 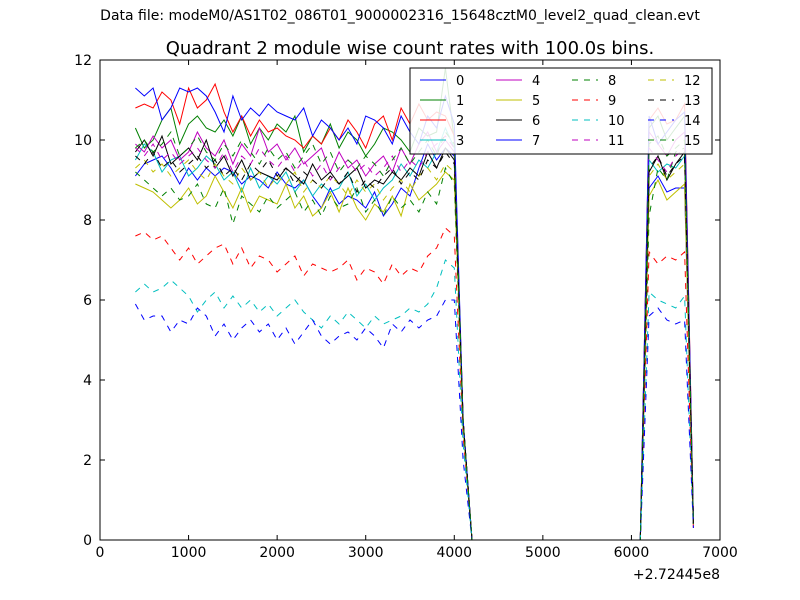 What do you see at coordinates (87, 221) in the screenshot?
I see `y-tick-label: 8` at bounding box center [87, 221].